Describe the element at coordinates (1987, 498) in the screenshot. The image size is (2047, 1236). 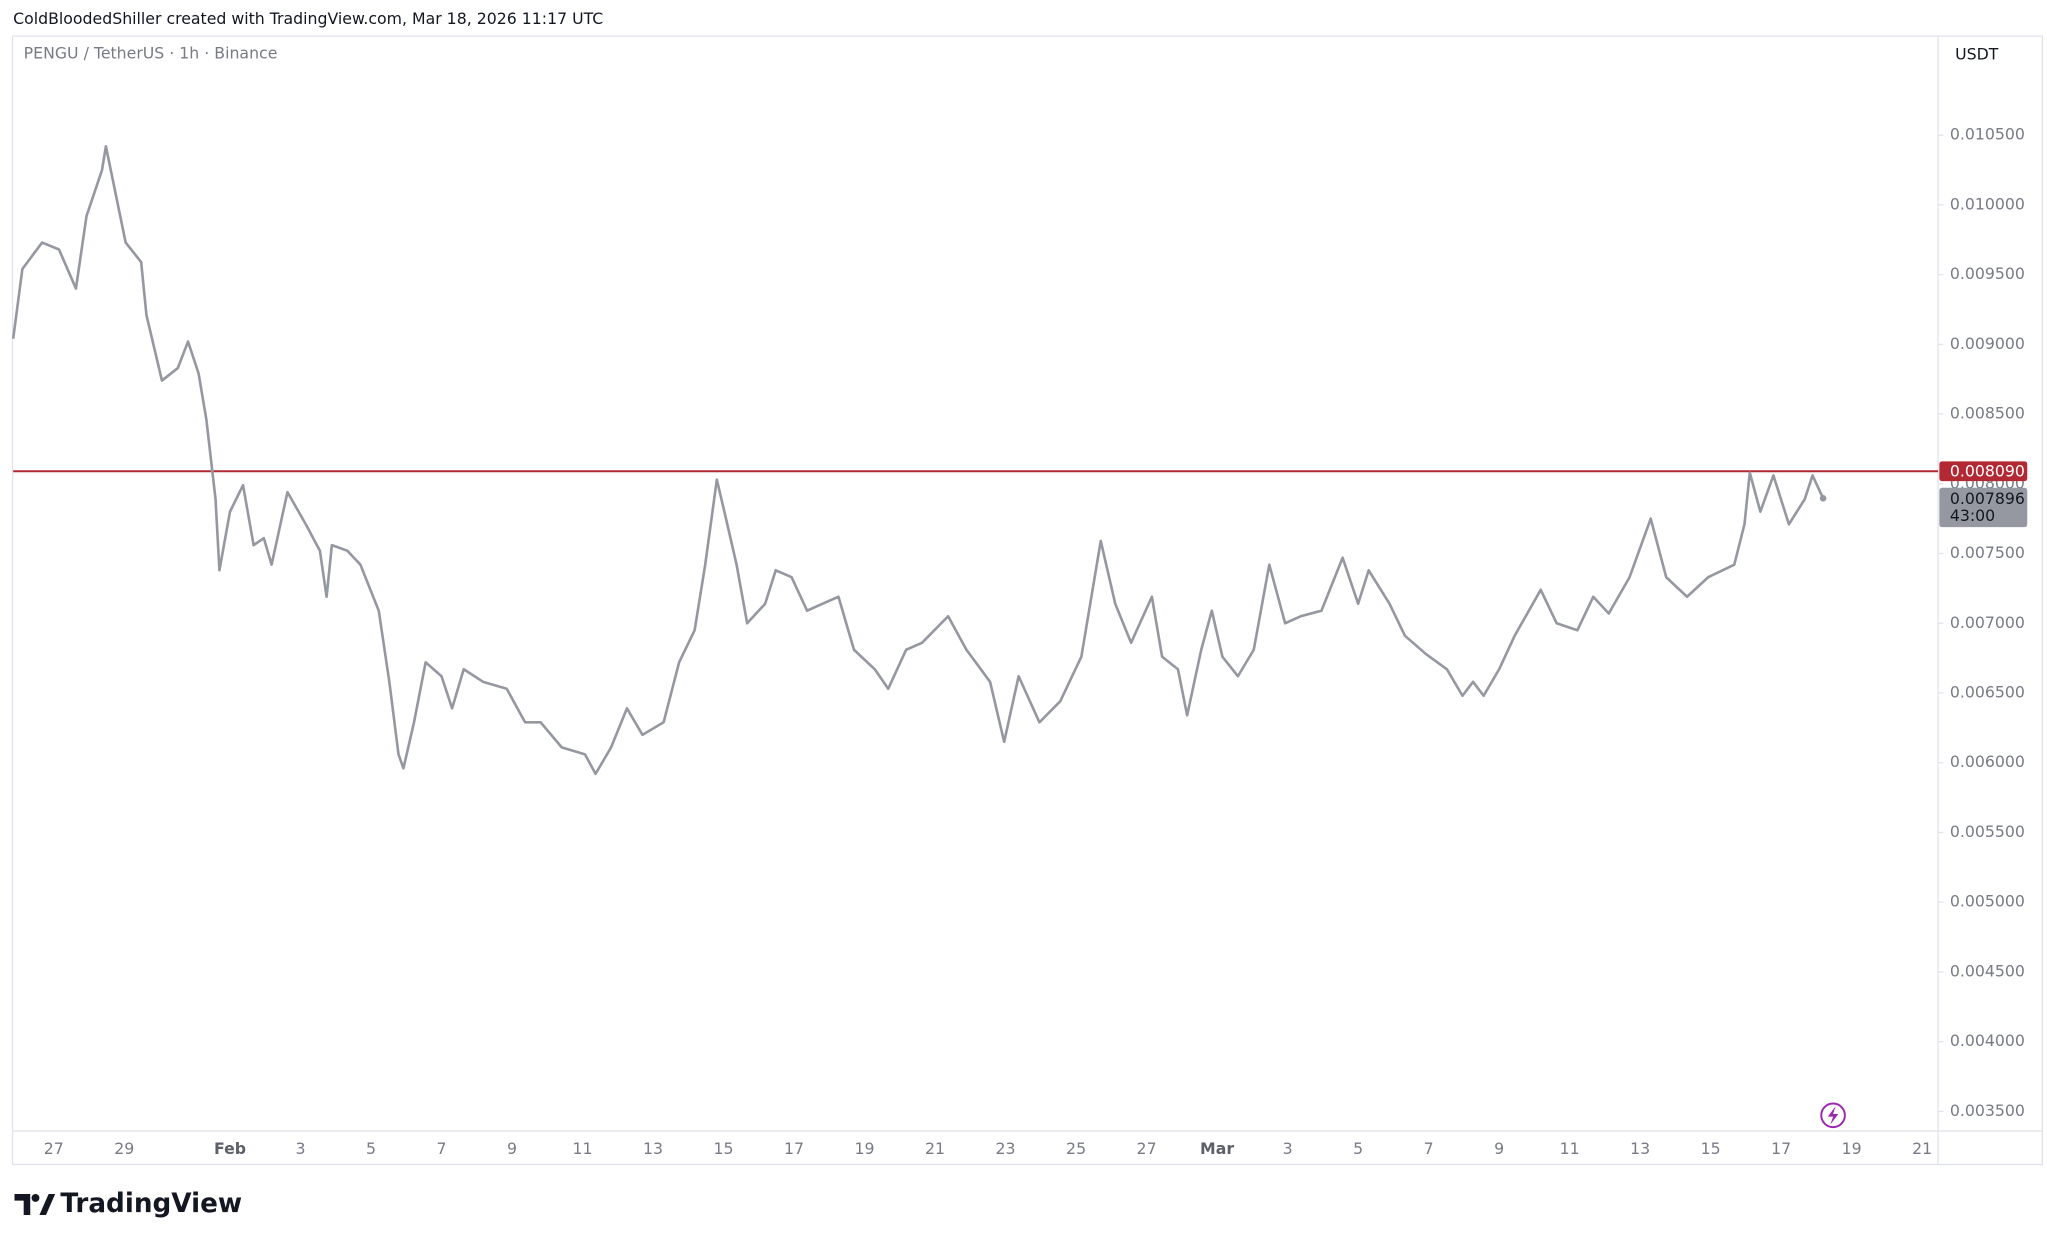
I see `last-price-label: 0.007896` at that location.